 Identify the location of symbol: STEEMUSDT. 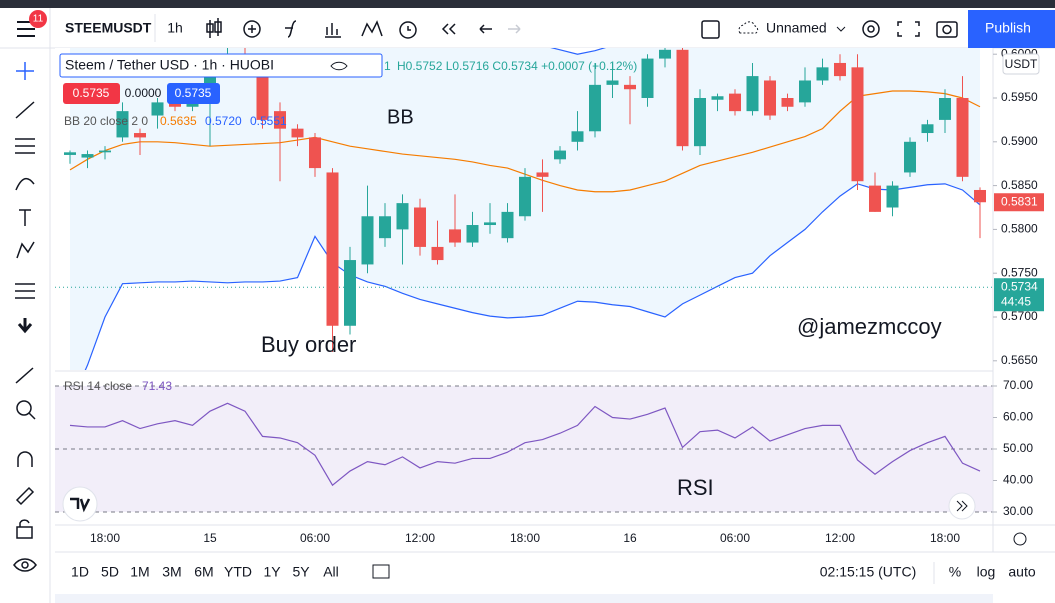
(108, 28).